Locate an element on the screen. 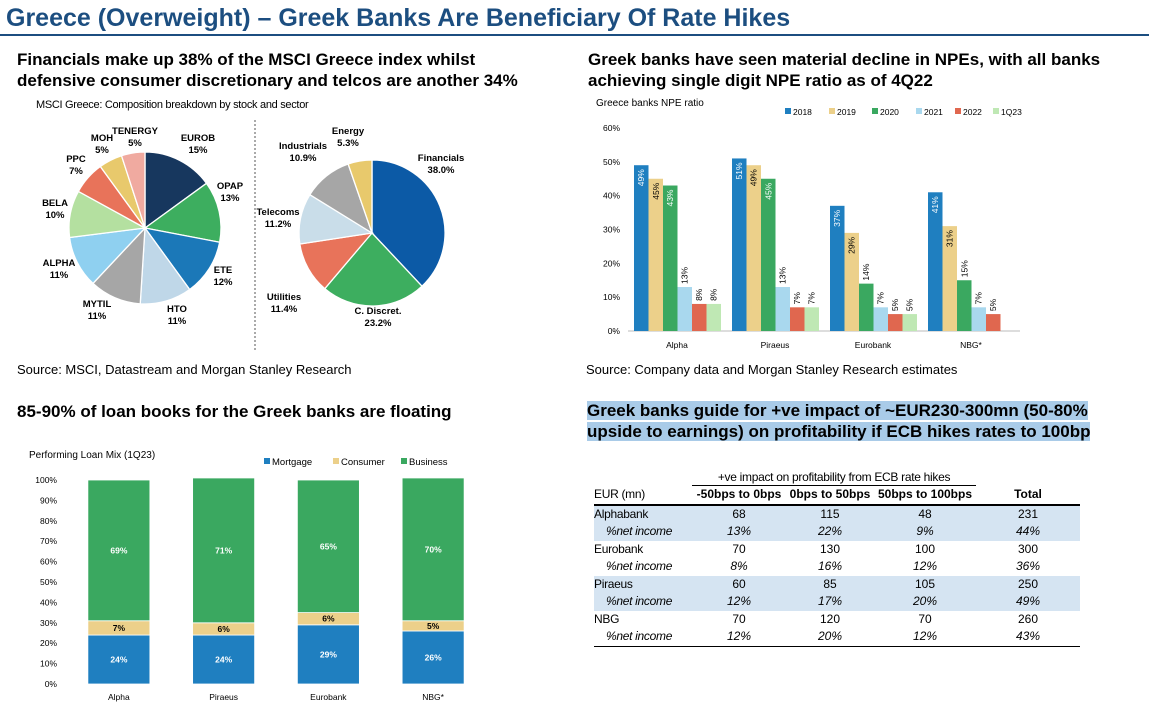  loan-bar-nbg-business is located at coordinates (433, 549).